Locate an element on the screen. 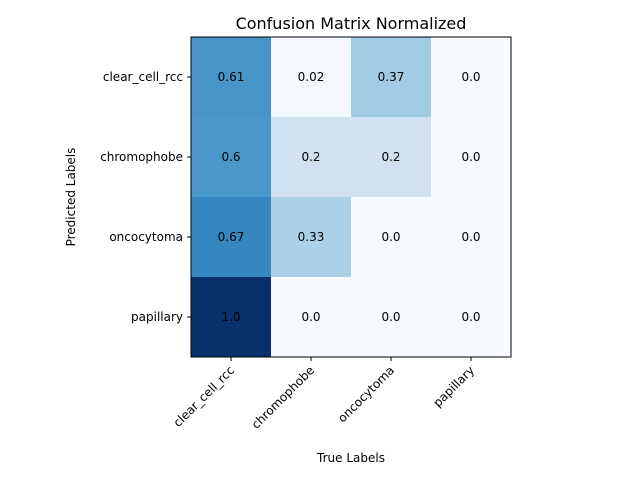 Image resolution: width=640 pixels, height=480 pixels. heatmap-cell-clear-cell-rcc-oncocytoma is located at coordinates (391, 77).